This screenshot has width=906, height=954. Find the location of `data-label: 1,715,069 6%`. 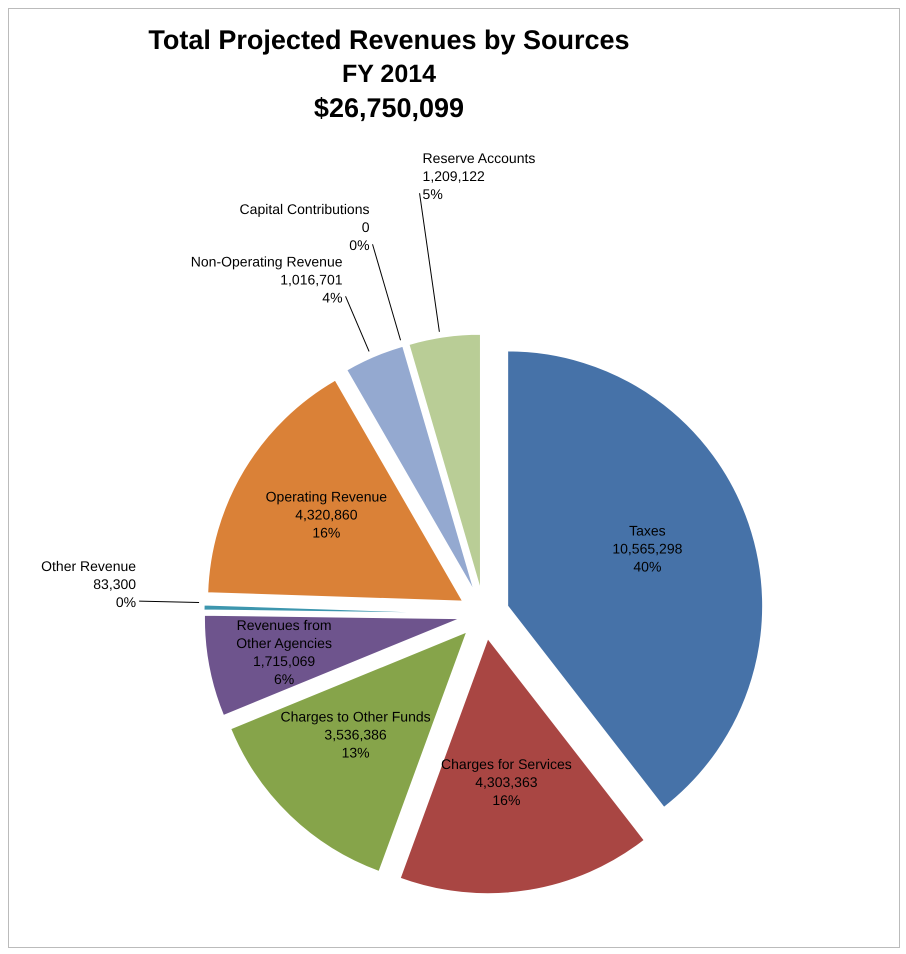

data-label: 1,715,069 6% is located at coordinates (284, 670).